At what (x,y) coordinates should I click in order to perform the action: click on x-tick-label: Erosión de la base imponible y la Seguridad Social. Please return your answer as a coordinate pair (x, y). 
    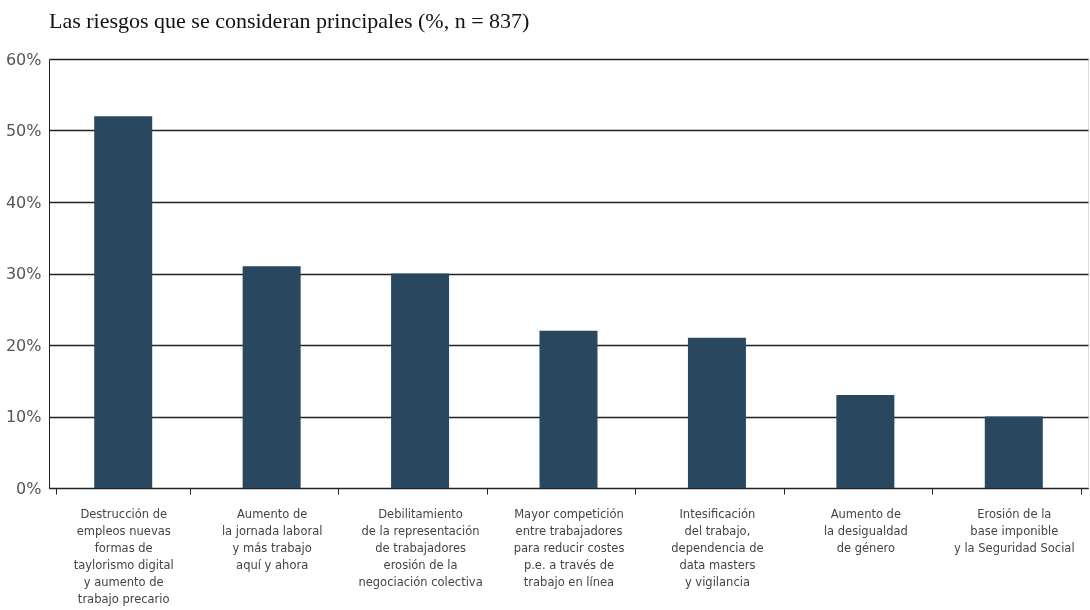
    Looking at the image, I should click on (1014, 530).